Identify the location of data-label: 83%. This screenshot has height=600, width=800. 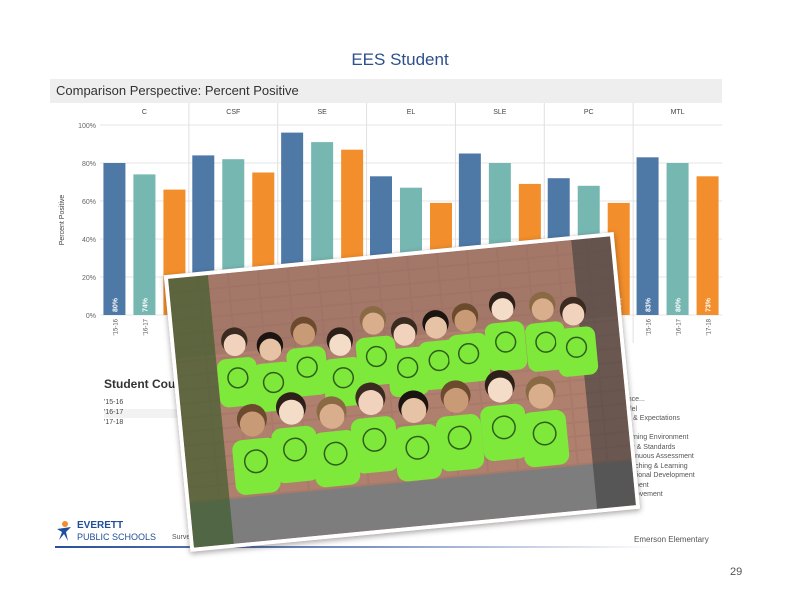
(649, 304).